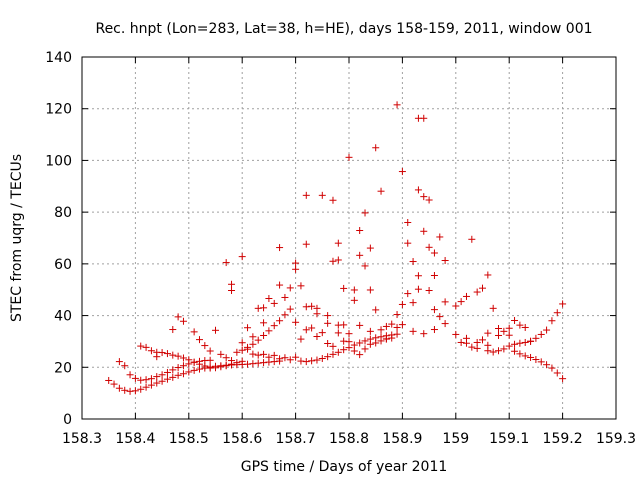  I want to click on y-axis-label: STEC from uqrg / TECUs, so click(17, 238).